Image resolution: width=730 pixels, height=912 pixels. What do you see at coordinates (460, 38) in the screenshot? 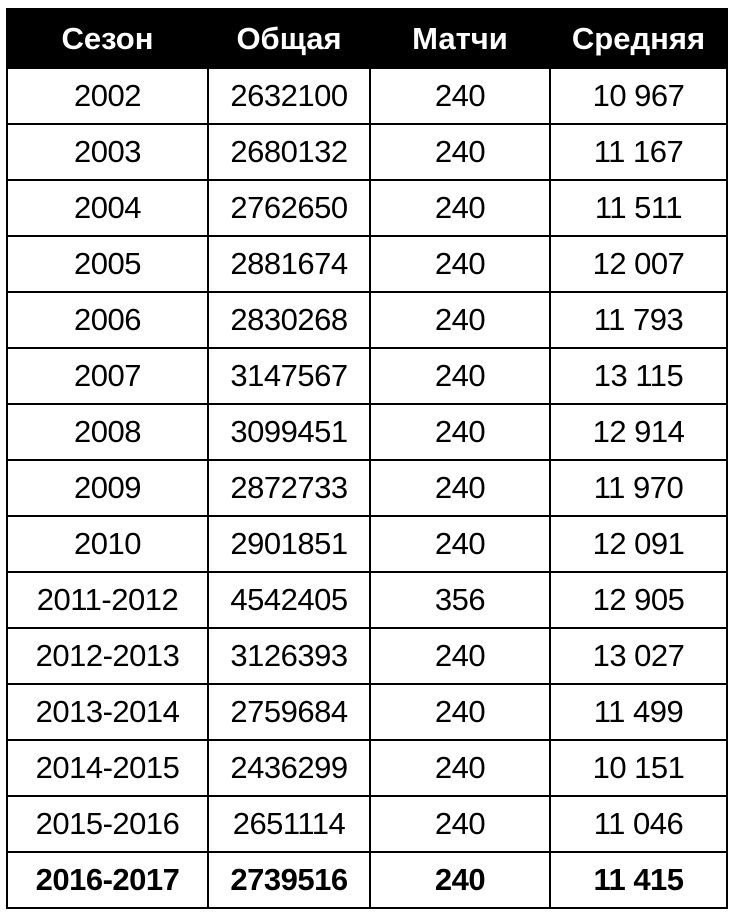
I see `header-matches: Матчи` at bounding box center [460, 38].